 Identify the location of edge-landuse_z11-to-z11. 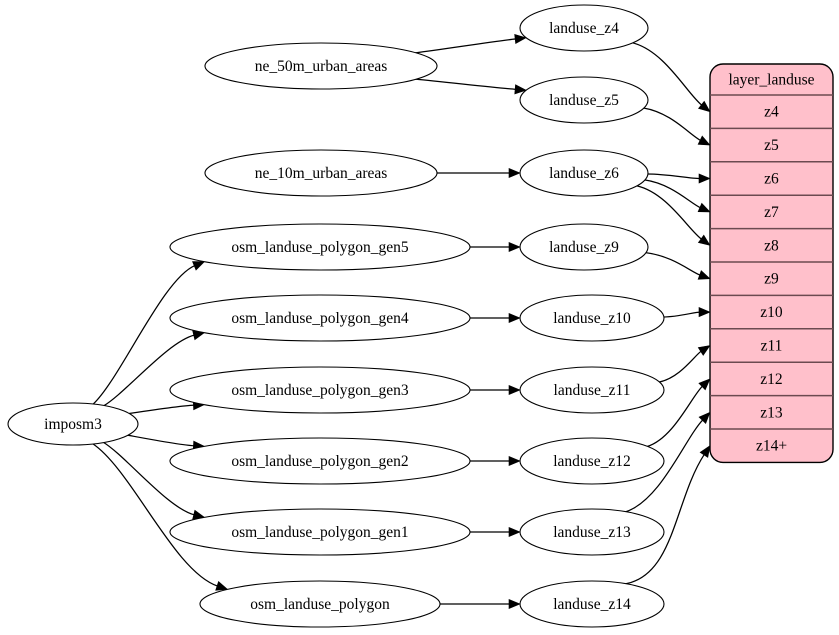
(684, 364).